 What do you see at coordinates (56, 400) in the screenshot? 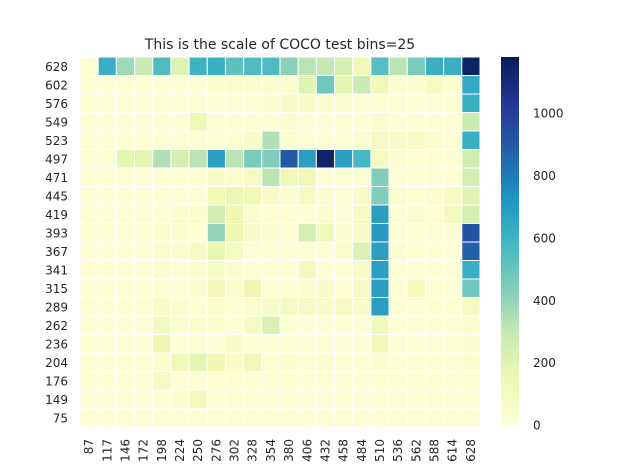
I see `y-tick-label: 149` at bounding box center [56, 400].